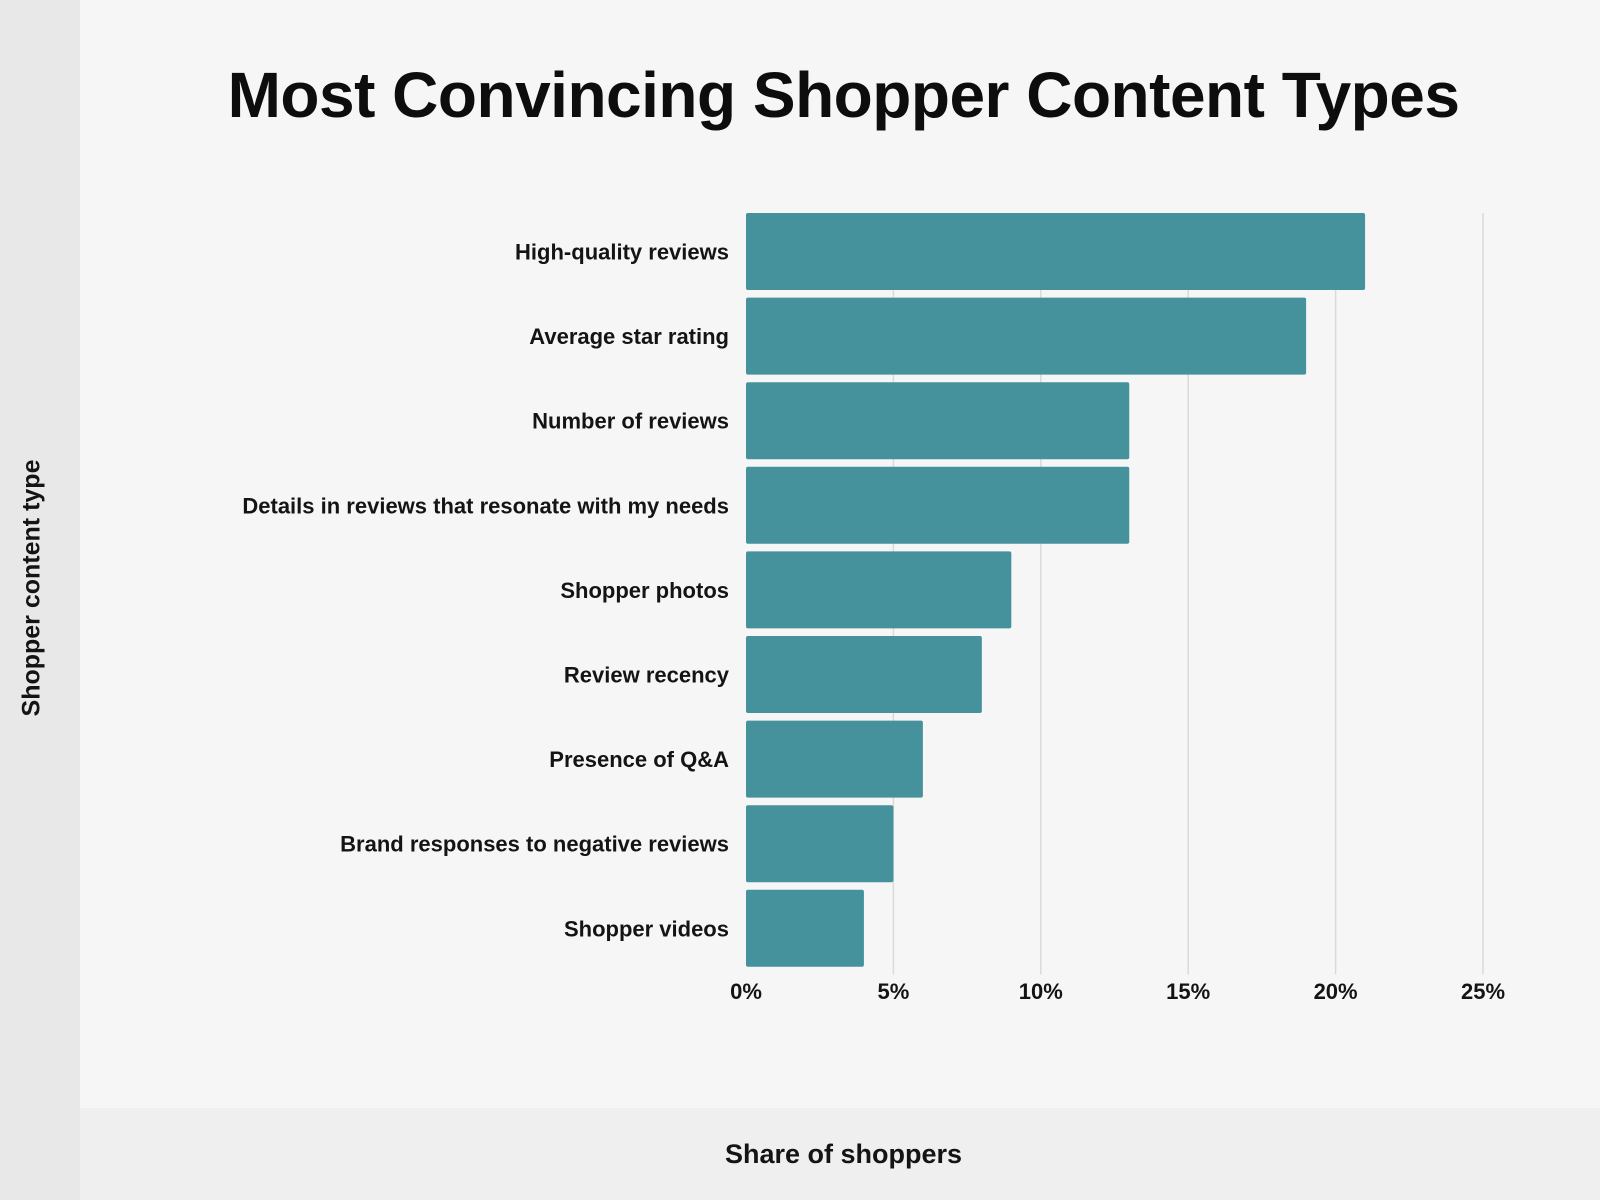 The width and height of the screenshot is (1600, 1200). I want to click on category-label: Review recency, so click(647, 675).